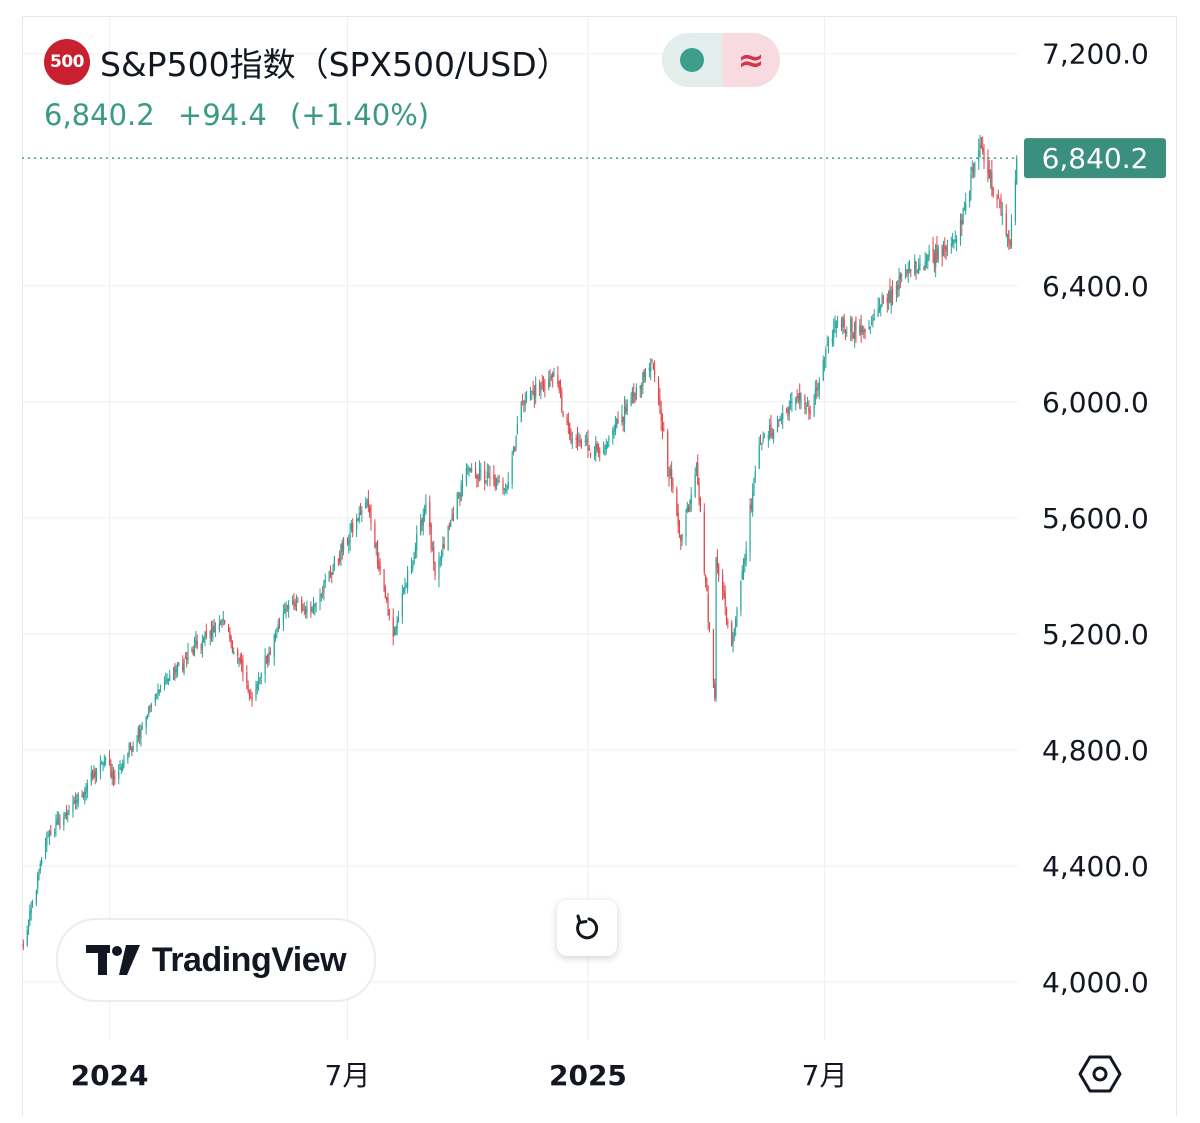 The image size is (1200, 1123). What do you see at coordinates (751, 60) in the screenshot?
I see `wave-icon: ≈` at bounding box center [751, 60].